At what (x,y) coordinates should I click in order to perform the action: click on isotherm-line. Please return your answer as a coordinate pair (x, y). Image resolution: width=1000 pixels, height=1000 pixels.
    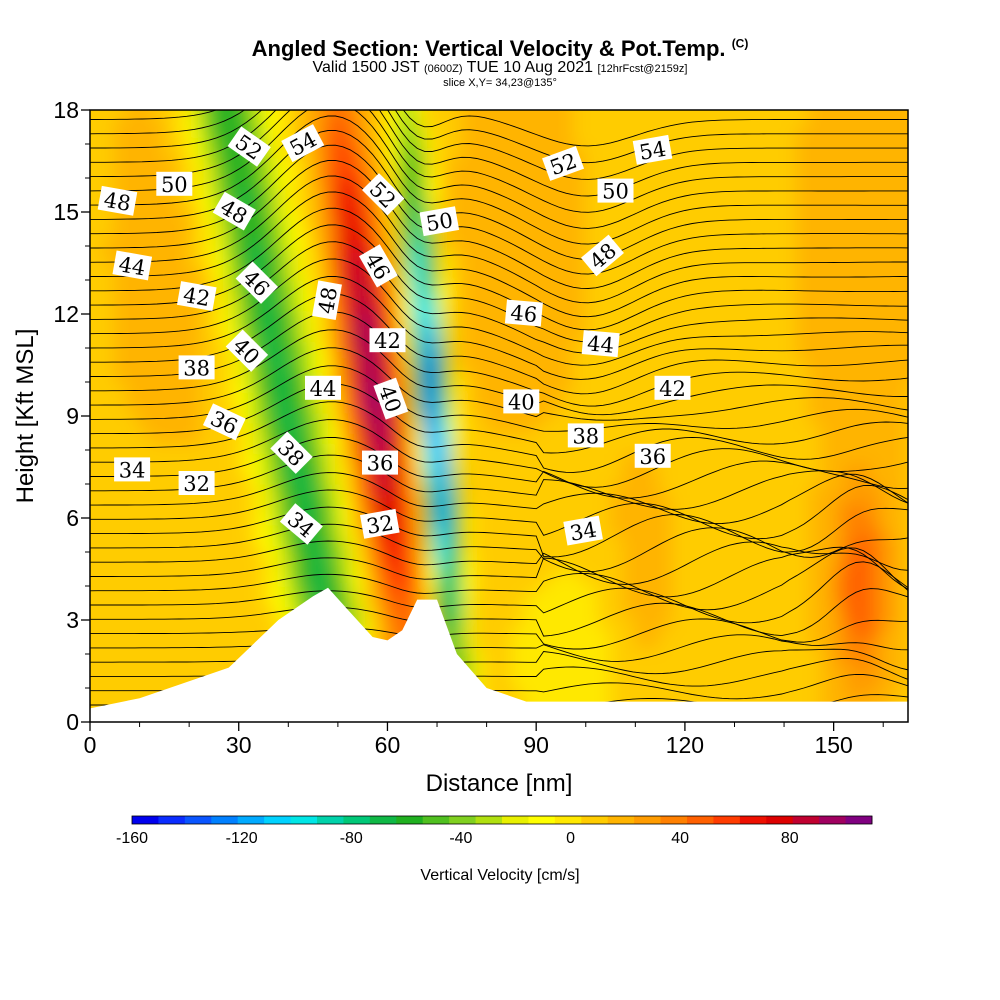
    Looking at the image, I should click on (499, 572).